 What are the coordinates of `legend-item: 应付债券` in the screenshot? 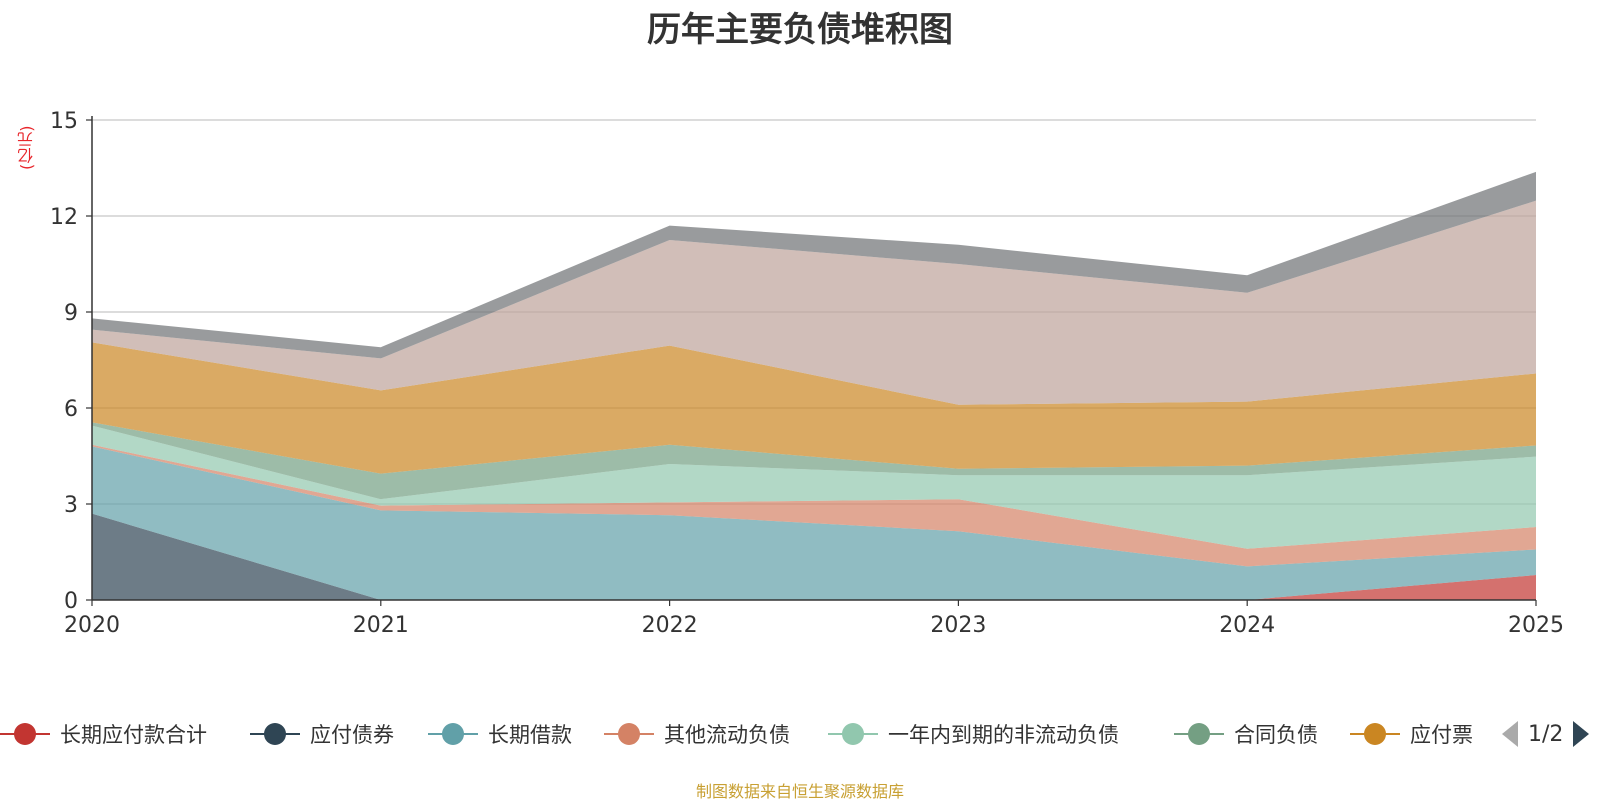 It's located at (322, 734).